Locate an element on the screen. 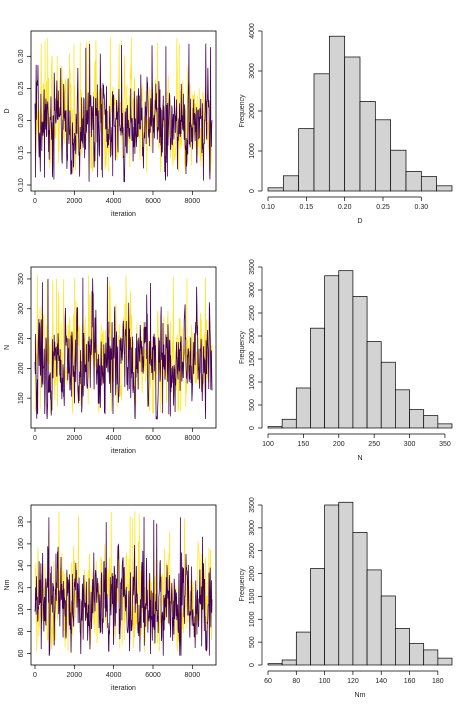 Image resolution: width=474 pixels, height=711 pixels. x-tick-label: 0.10 is located at coordinates (268, 207).